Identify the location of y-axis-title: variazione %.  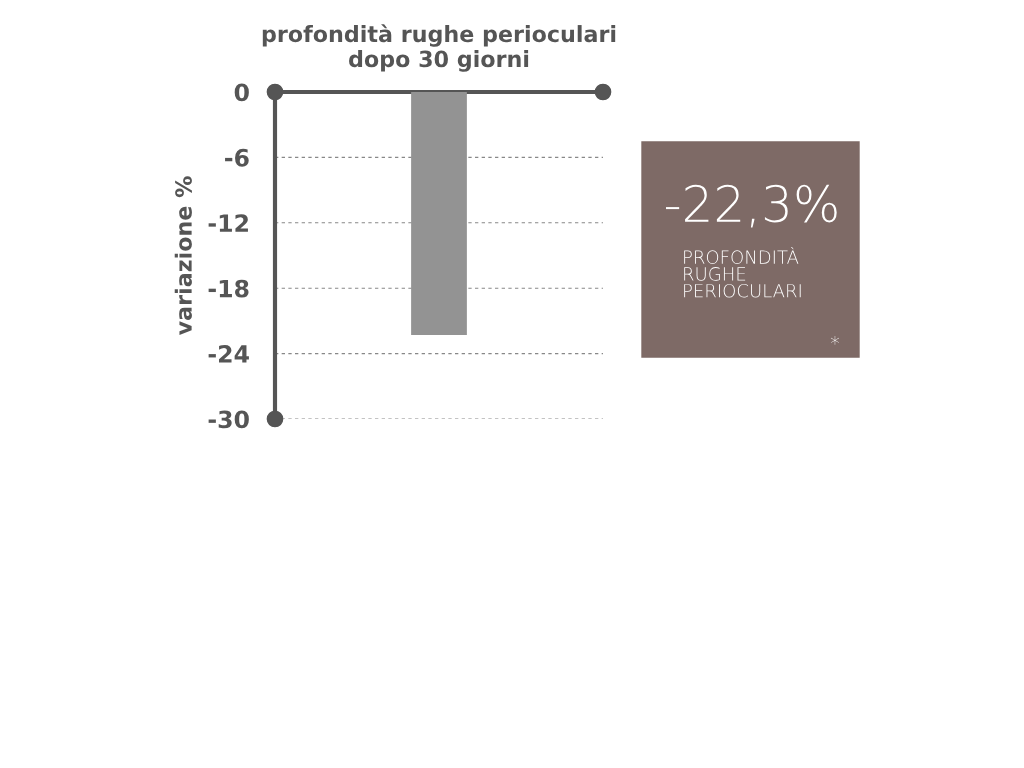
(183, 256).